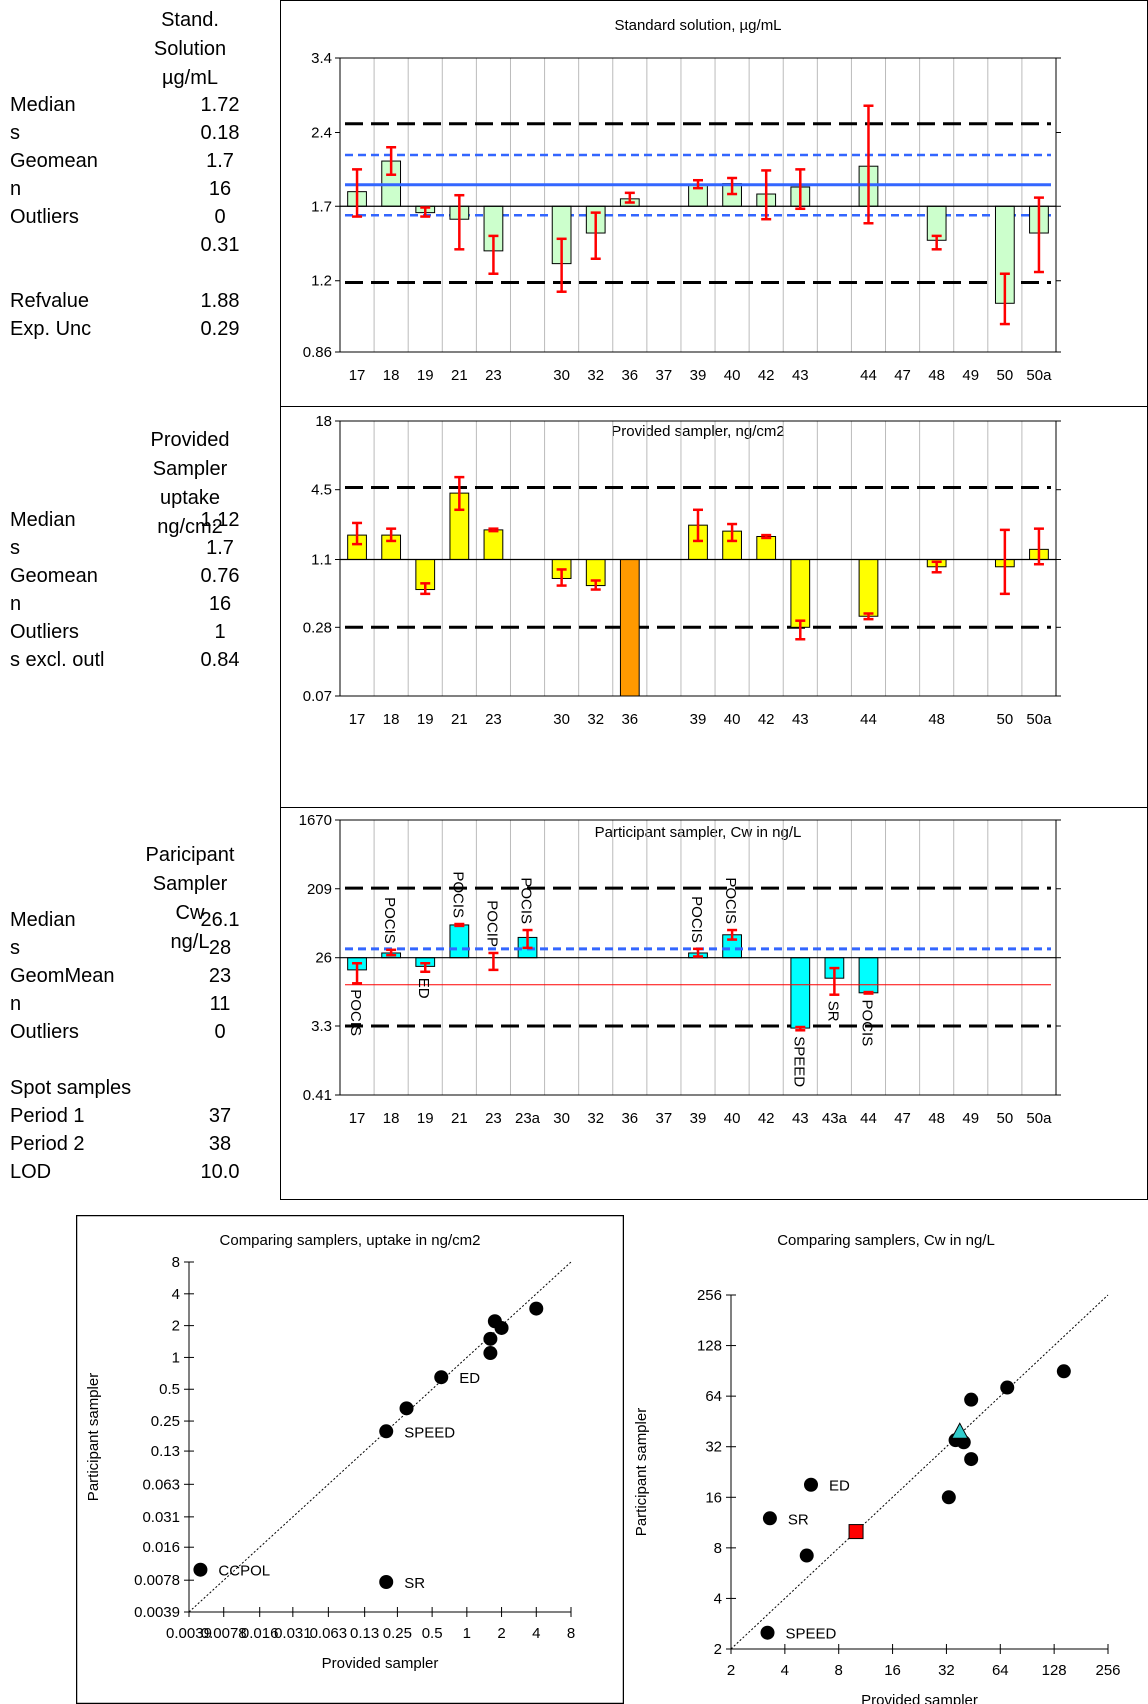 Image resolution: width=1148 pixels, height=1704 pixels. I want to click on stats-value: 37, so click(220, 1116).